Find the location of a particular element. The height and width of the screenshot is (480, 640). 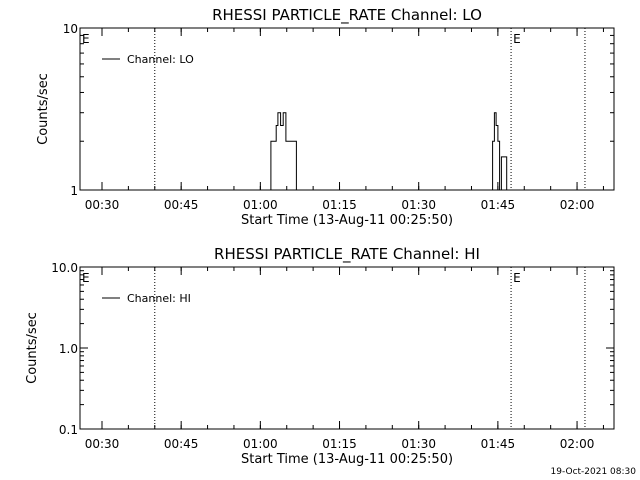

y-tick-label: 0.1 is located at coordinates (68, 430).